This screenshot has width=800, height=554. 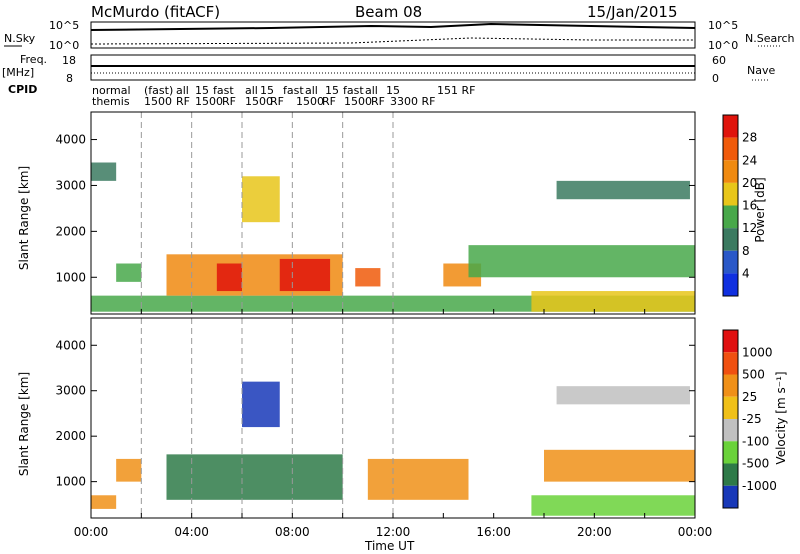 I want to click on power-colorbar-tick-6: 28, so click(x=749, y=138).